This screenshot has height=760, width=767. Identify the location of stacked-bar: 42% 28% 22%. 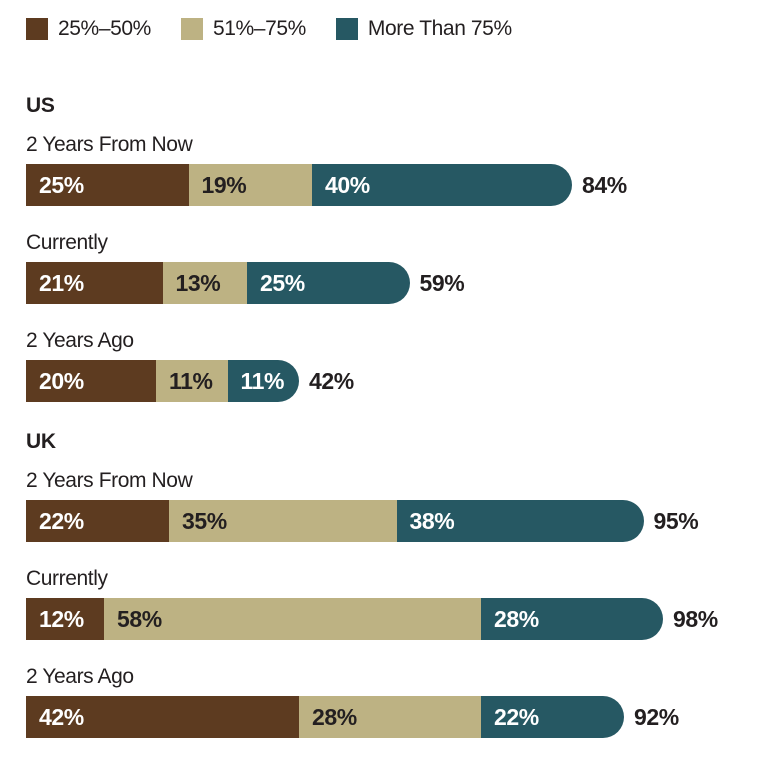
(325, 717).